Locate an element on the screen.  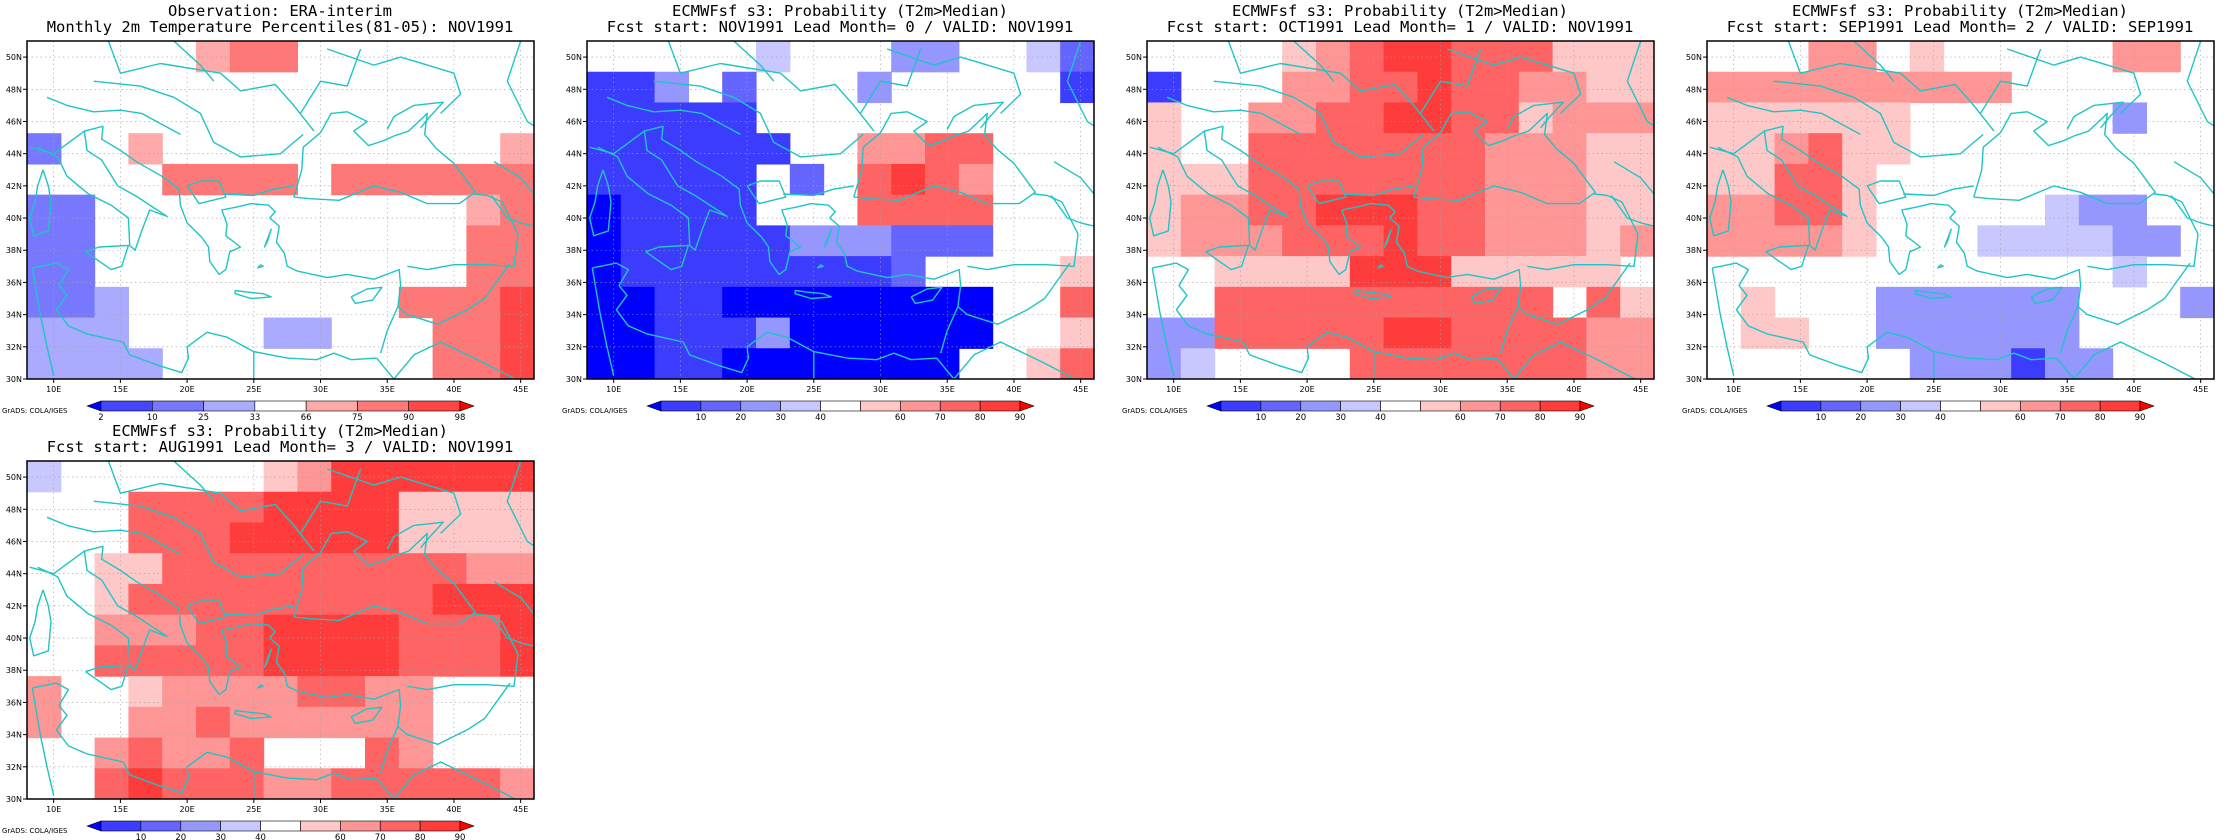
lat-tick-label: 36N is located at coordinates (574, 282).